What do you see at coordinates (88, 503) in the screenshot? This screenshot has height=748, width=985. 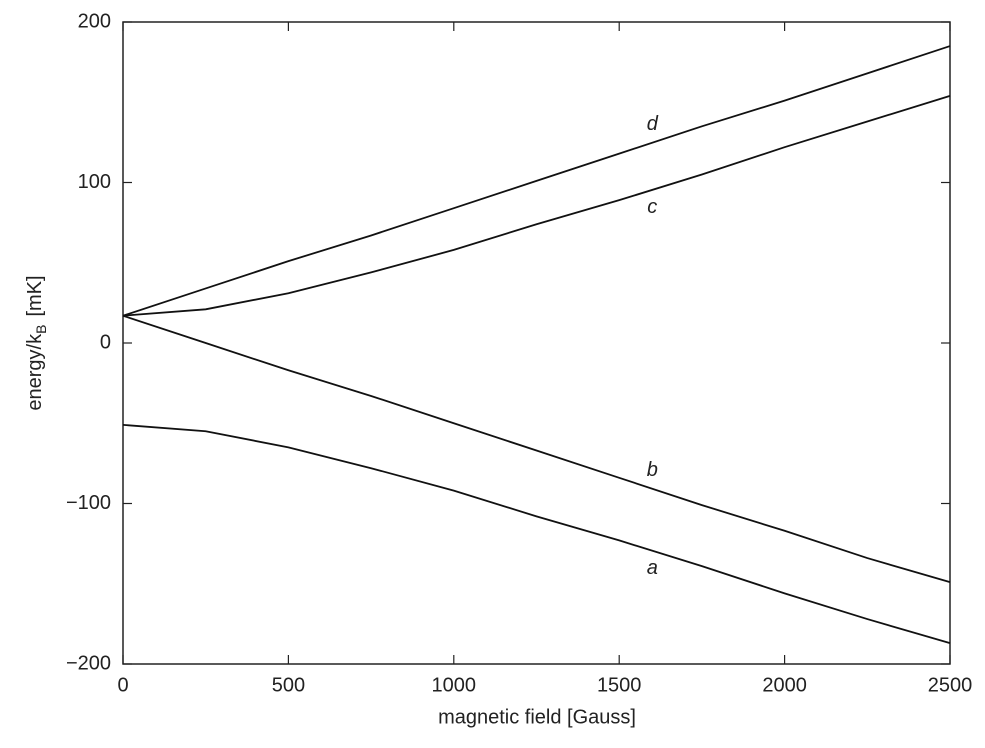 I see `y-tick-label: −100` at bounding box center [88, 503].